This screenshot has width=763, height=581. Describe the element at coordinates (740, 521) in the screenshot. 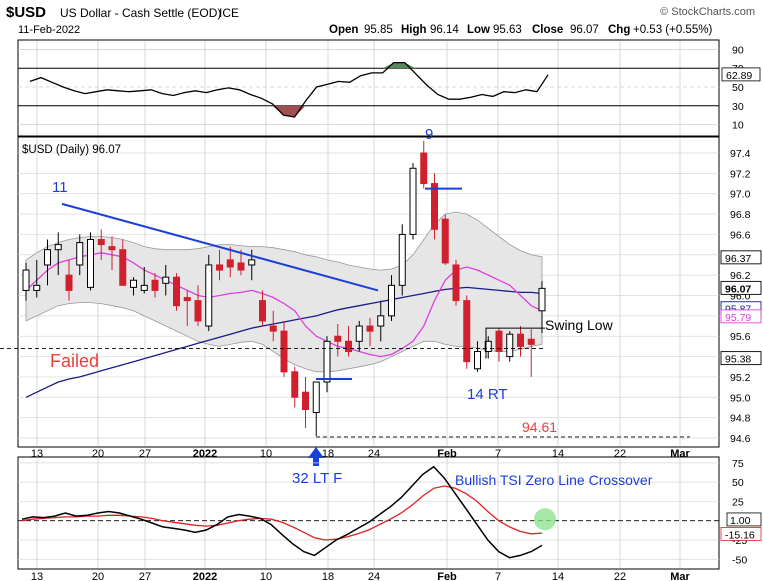

I see `tsi-value-label: 1.00` at that location.